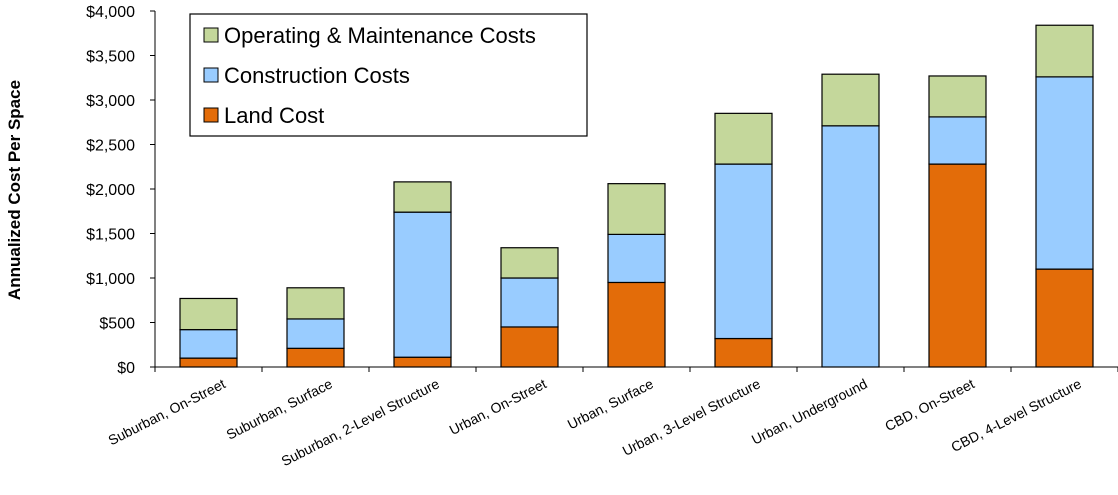 Image resolution: width=1118 pixels, height=495 pixels. I want to click on x-category-label: Urban, Surface, so click(610, 403).